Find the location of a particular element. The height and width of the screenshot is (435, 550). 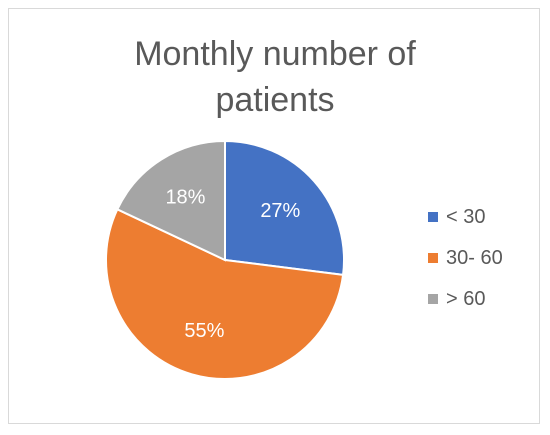

legend-label-0: < 30 is located at coordinates (465, 217).